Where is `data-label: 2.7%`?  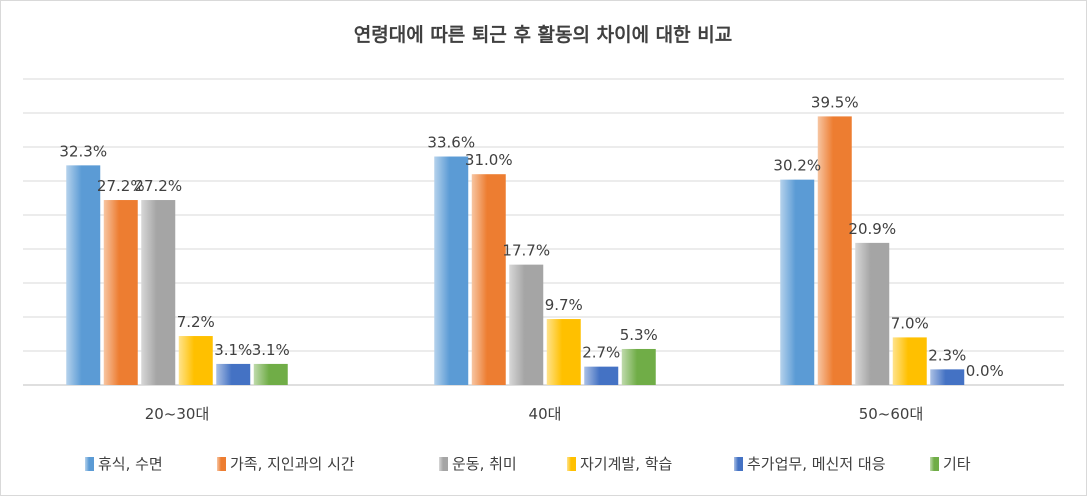
data-label: 2.7% is located at coordinates (601, 353).